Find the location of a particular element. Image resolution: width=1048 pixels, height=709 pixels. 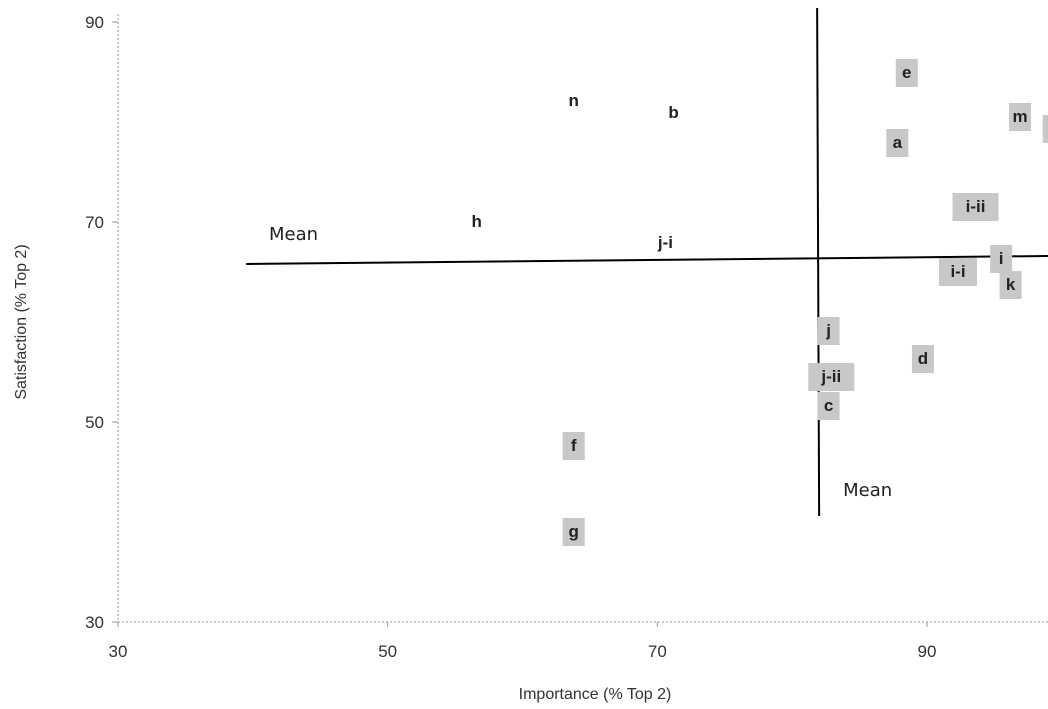

x-tick-label: 90 is located at coordinates (927, 651).